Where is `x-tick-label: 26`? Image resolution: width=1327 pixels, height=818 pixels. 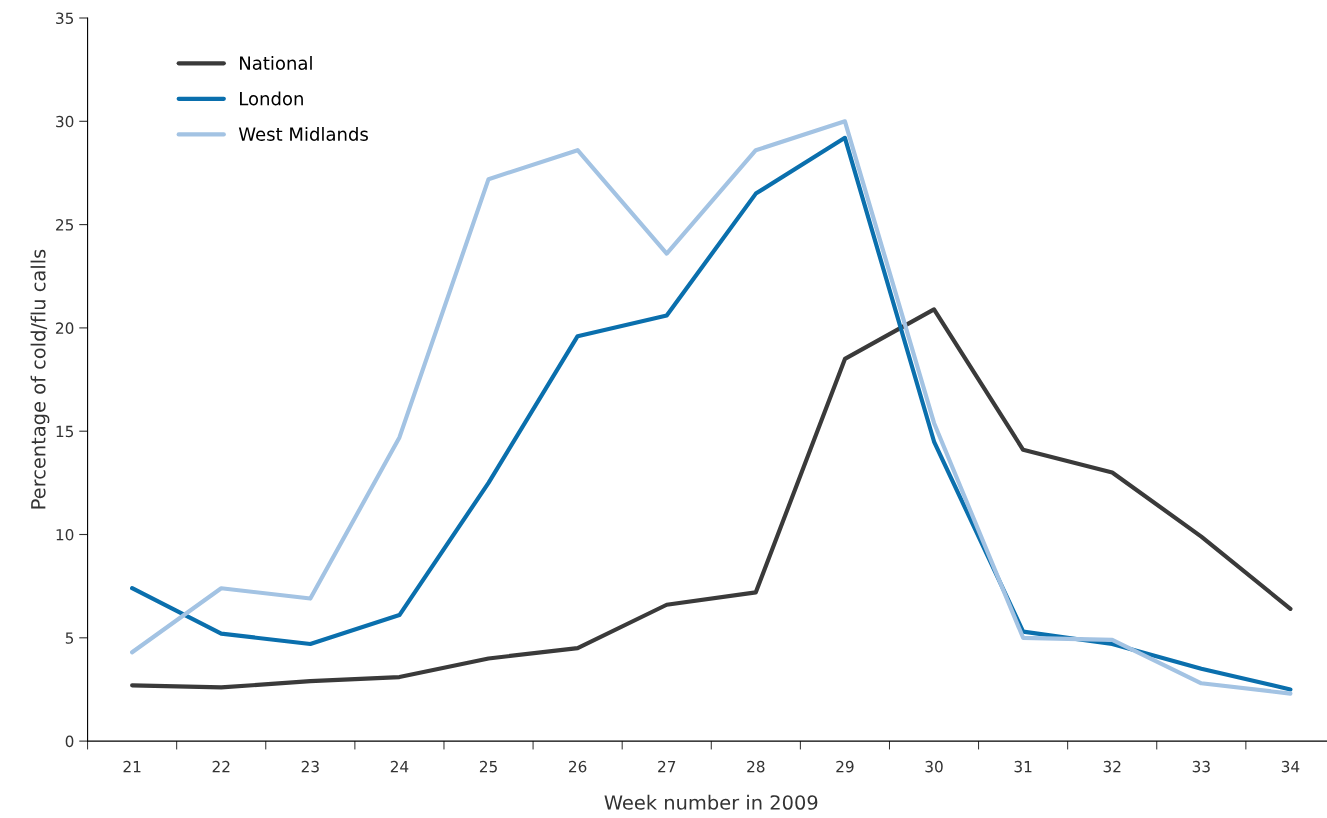 x-tick-label: 26 is located at coordinates (578, 766).